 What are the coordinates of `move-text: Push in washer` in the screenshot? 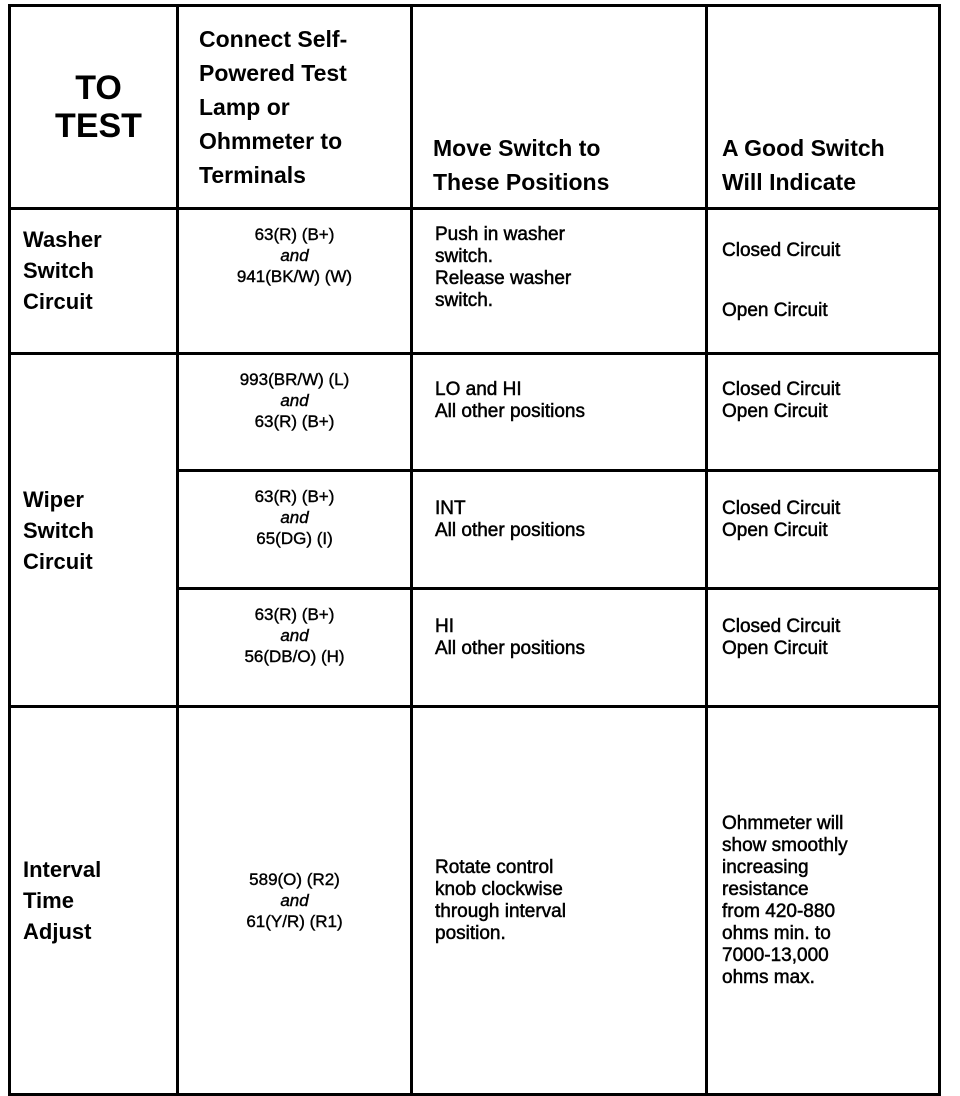 It's located at (500, 235).